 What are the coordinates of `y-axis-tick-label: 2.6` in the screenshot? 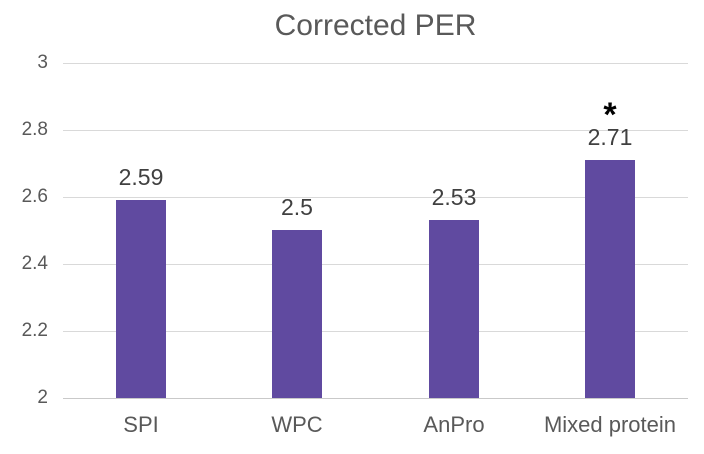 It's located at (34, 196).